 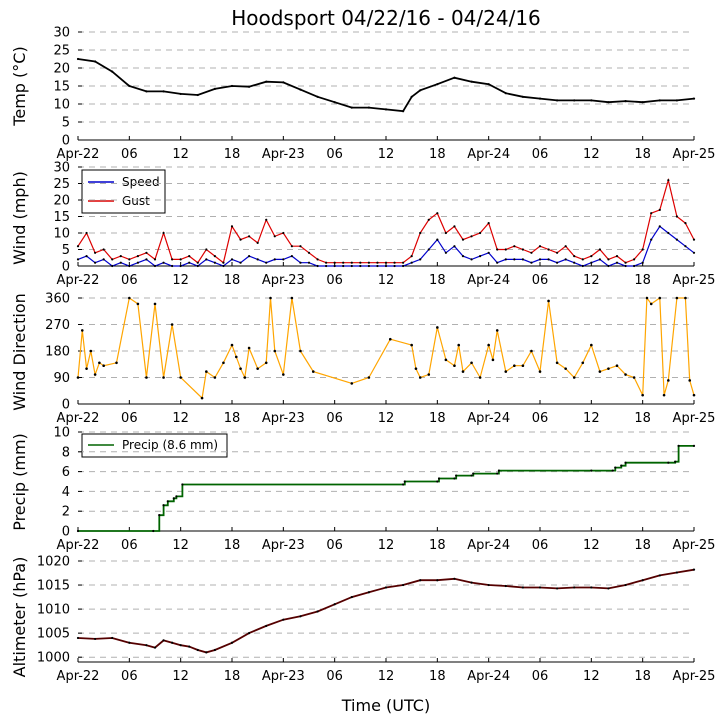 What do you see at coordinates (334, 676) in the screenshot?
I see `altimeter-xtick-label: 06` at bounding box center [334, 676].